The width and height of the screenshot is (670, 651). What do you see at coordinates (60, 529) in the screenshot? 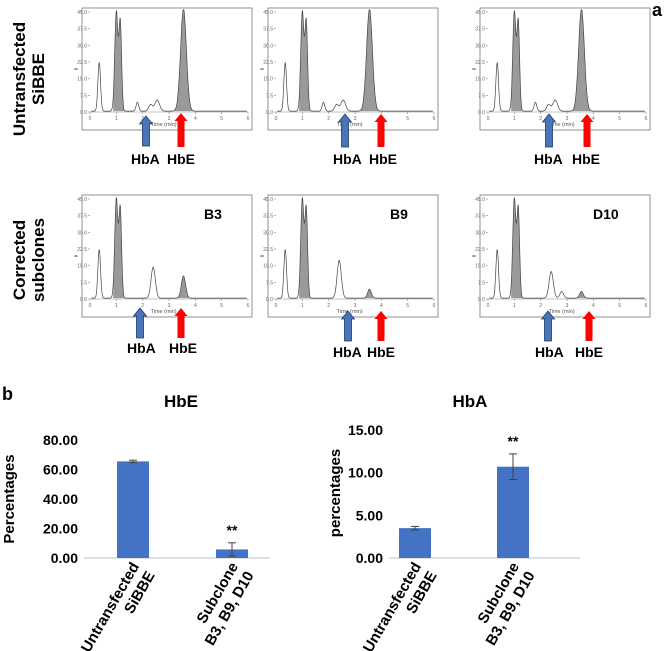
I see `y-tick-label: 20.00` at bounding box center [60, 529].